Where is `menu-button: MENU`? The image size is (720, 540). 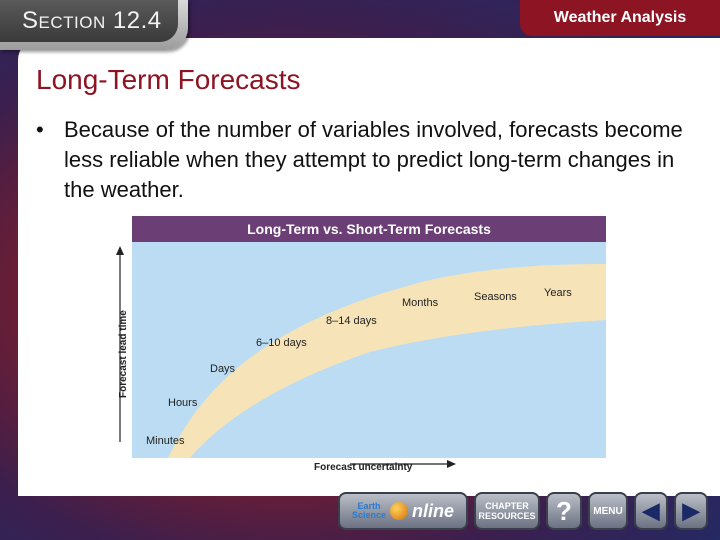
menu-button: MENU is located at coordinates (608, 511).